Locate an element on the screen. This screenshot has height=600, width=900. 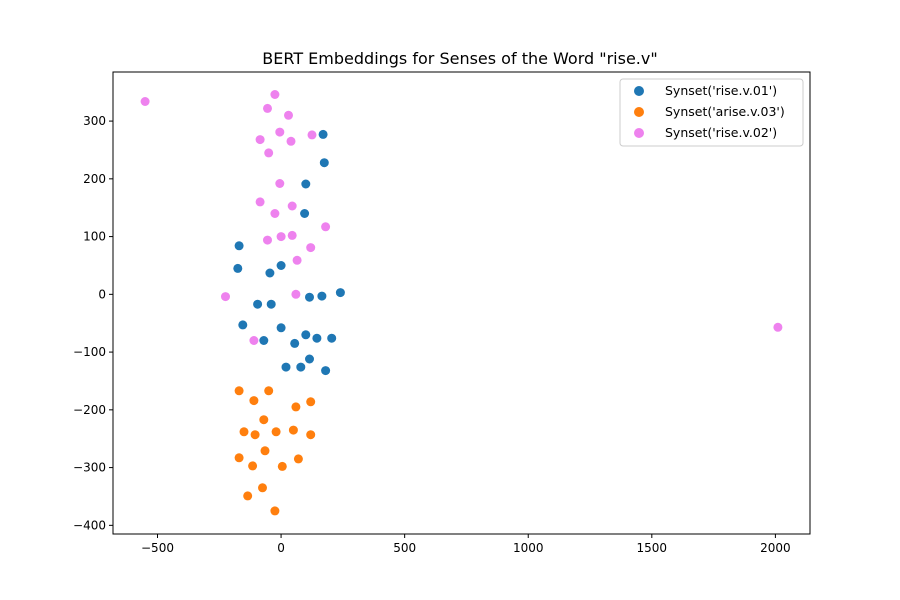
x-tick-label: 500 is located at coordinates (404, 548).